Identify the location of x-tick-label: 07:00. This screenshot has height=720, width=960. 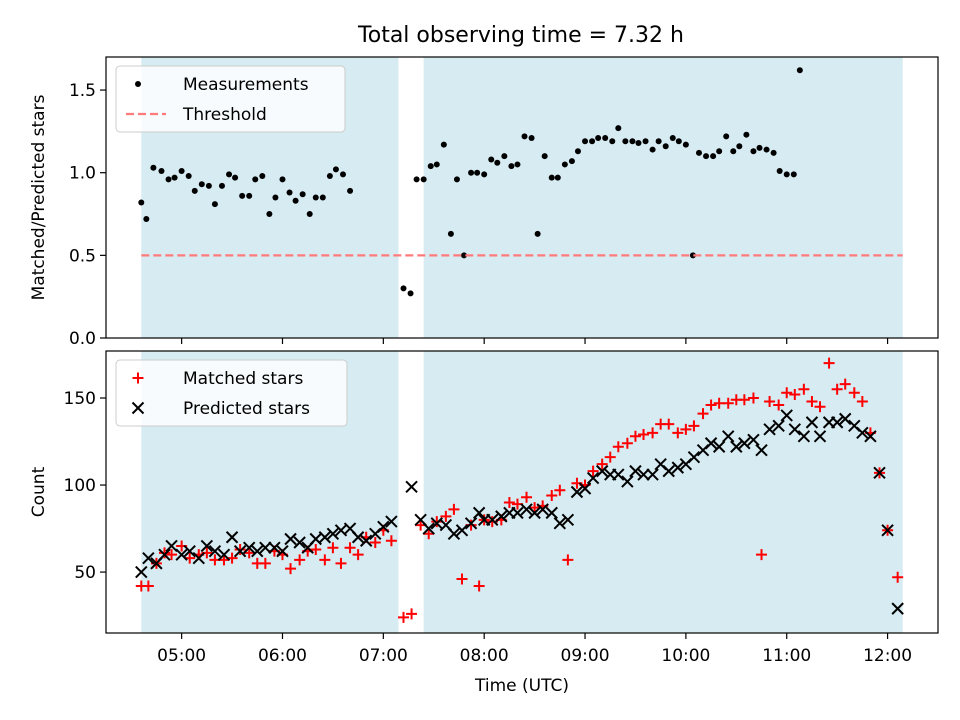
(383, 656).